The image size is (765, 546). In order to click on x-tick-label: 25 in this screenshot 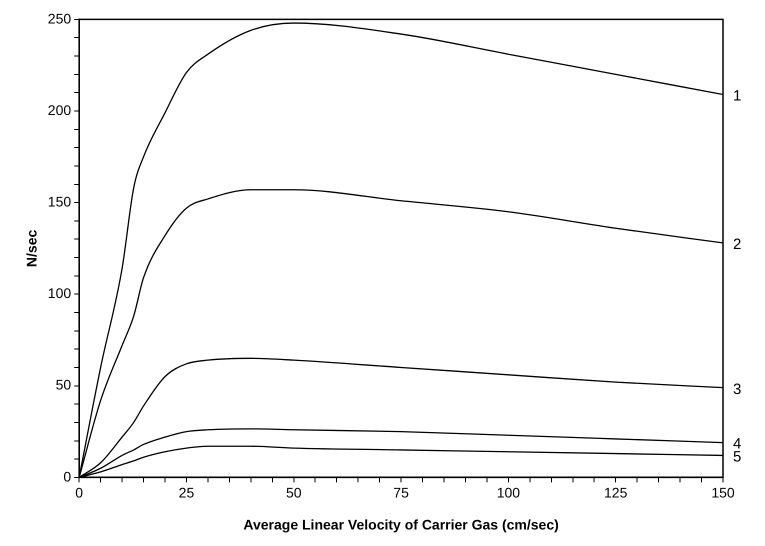, I will do `click(186, 492)`.